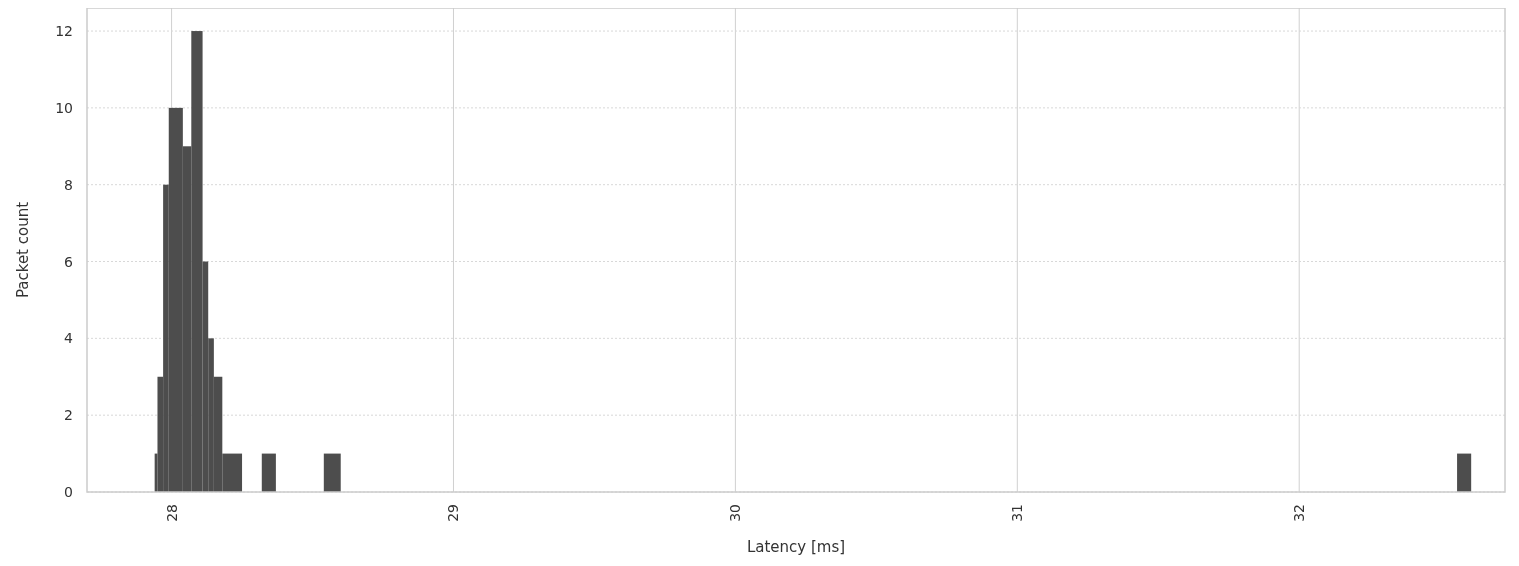 The image size is (1519, 566). Describe the element at coordinates (69, 338) in the screenshot. I see `y-tick-label: 4` at that location.